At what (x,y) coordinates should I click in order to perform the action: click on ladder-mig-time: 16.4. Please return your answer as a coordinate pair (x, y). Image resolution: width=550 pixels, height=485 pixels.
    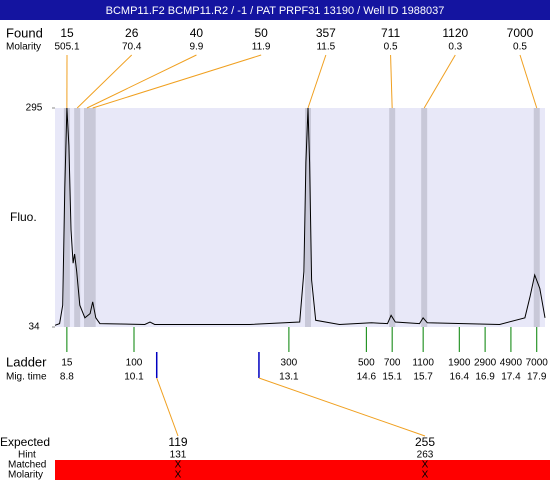
    Looking at the image, I should click on (460, 377).